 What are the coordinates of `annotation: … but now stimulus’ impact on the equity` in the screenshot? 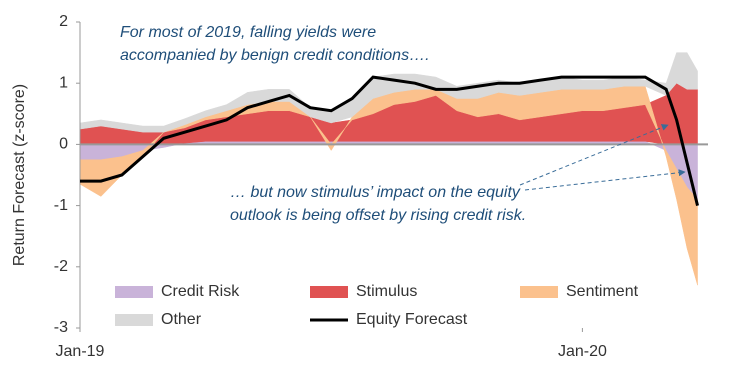 It's located at (375, 192).